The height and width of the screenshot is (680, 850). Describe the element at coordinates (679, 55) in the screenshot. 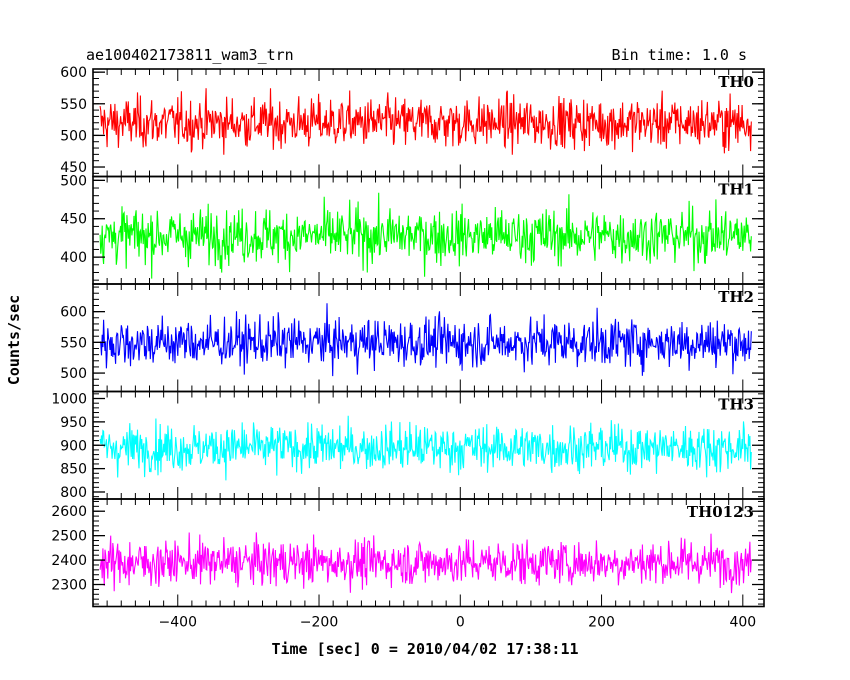

I see `bin-time-label: Bin time: 1.0 s` at that location.